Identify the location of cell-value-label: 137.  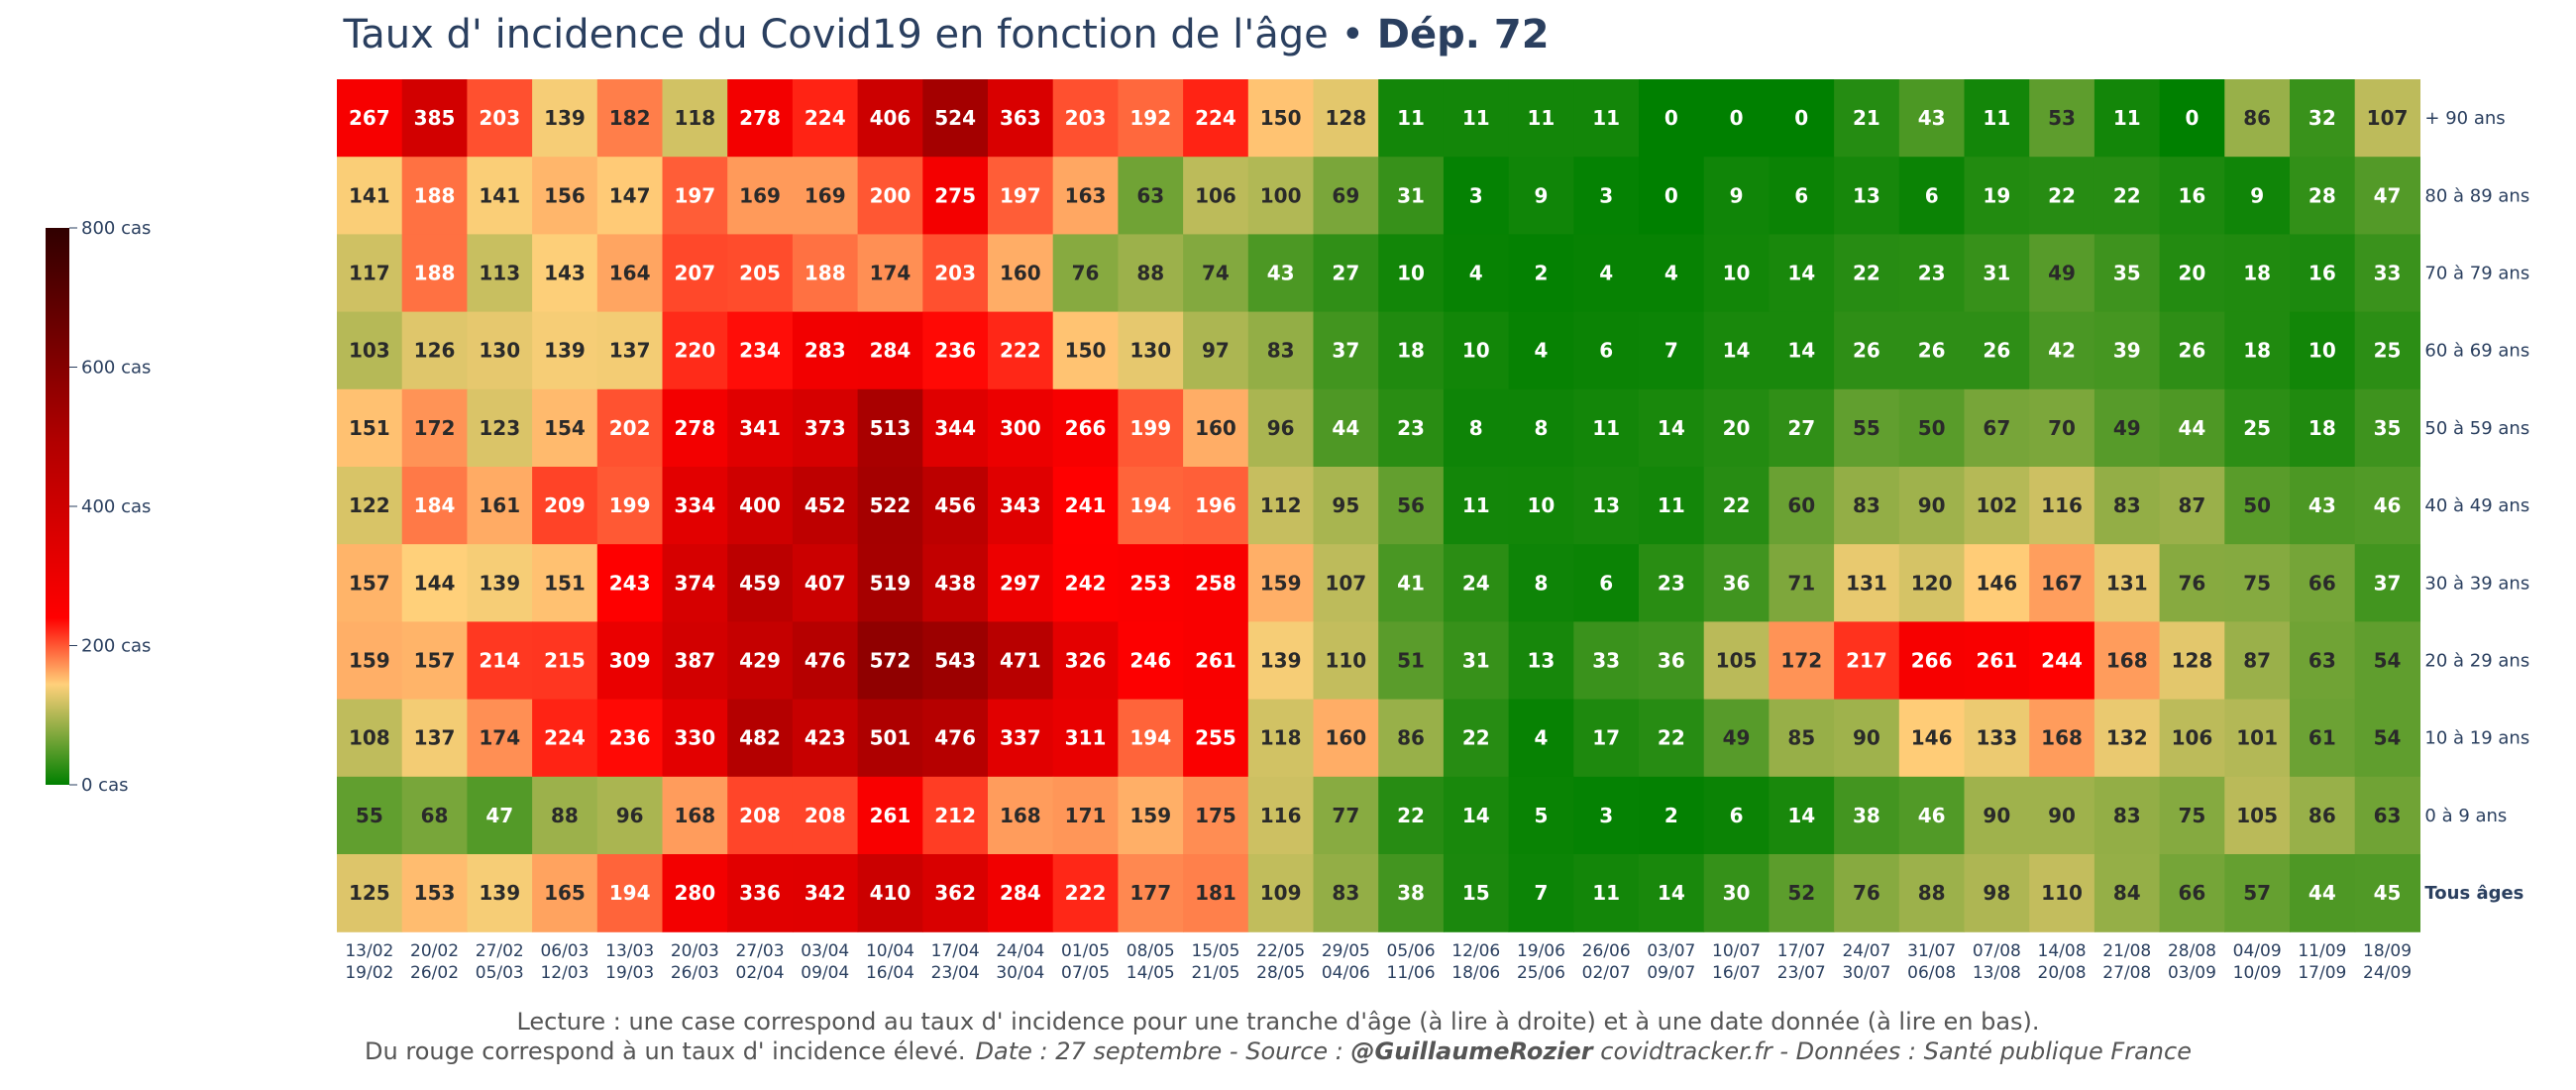
(435, 738).